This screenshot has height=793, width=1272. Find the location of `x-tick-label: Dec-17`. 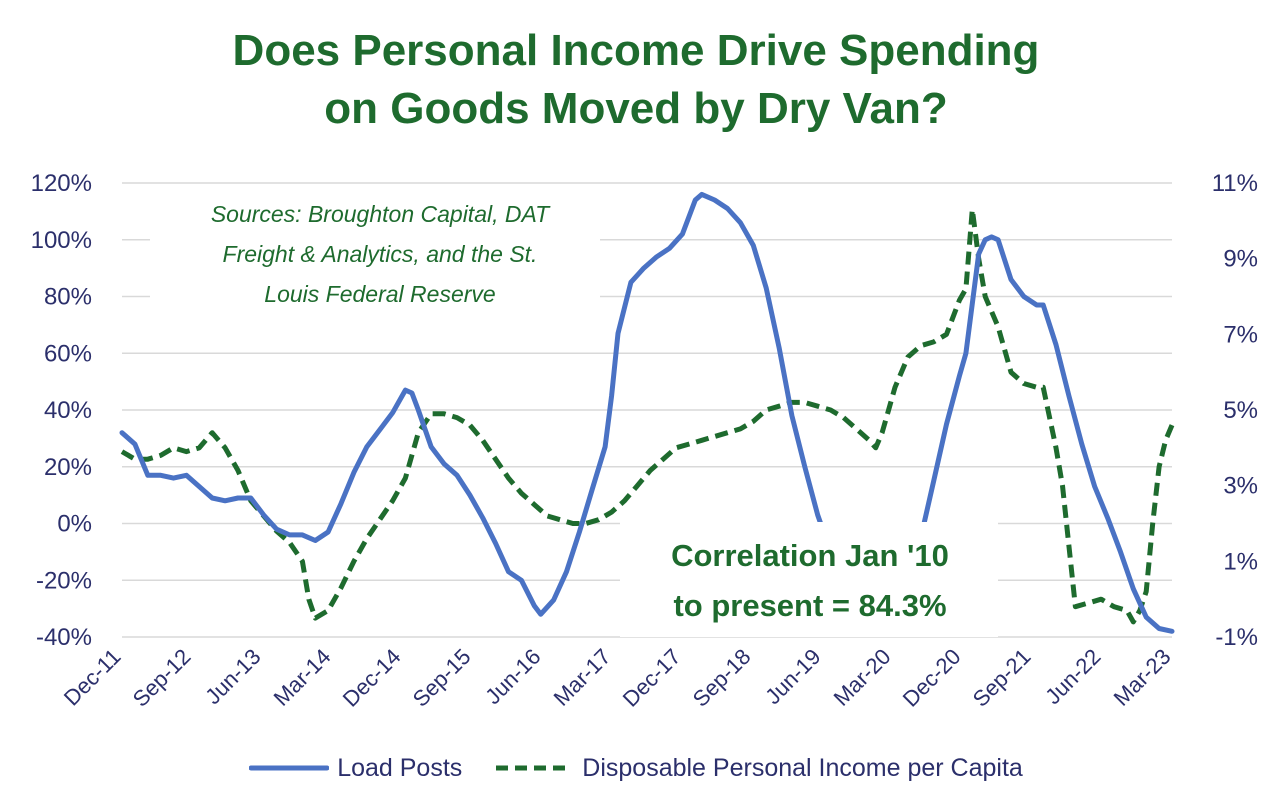

x-tick-label: Dec-17 is located at coordinates (652, 678).